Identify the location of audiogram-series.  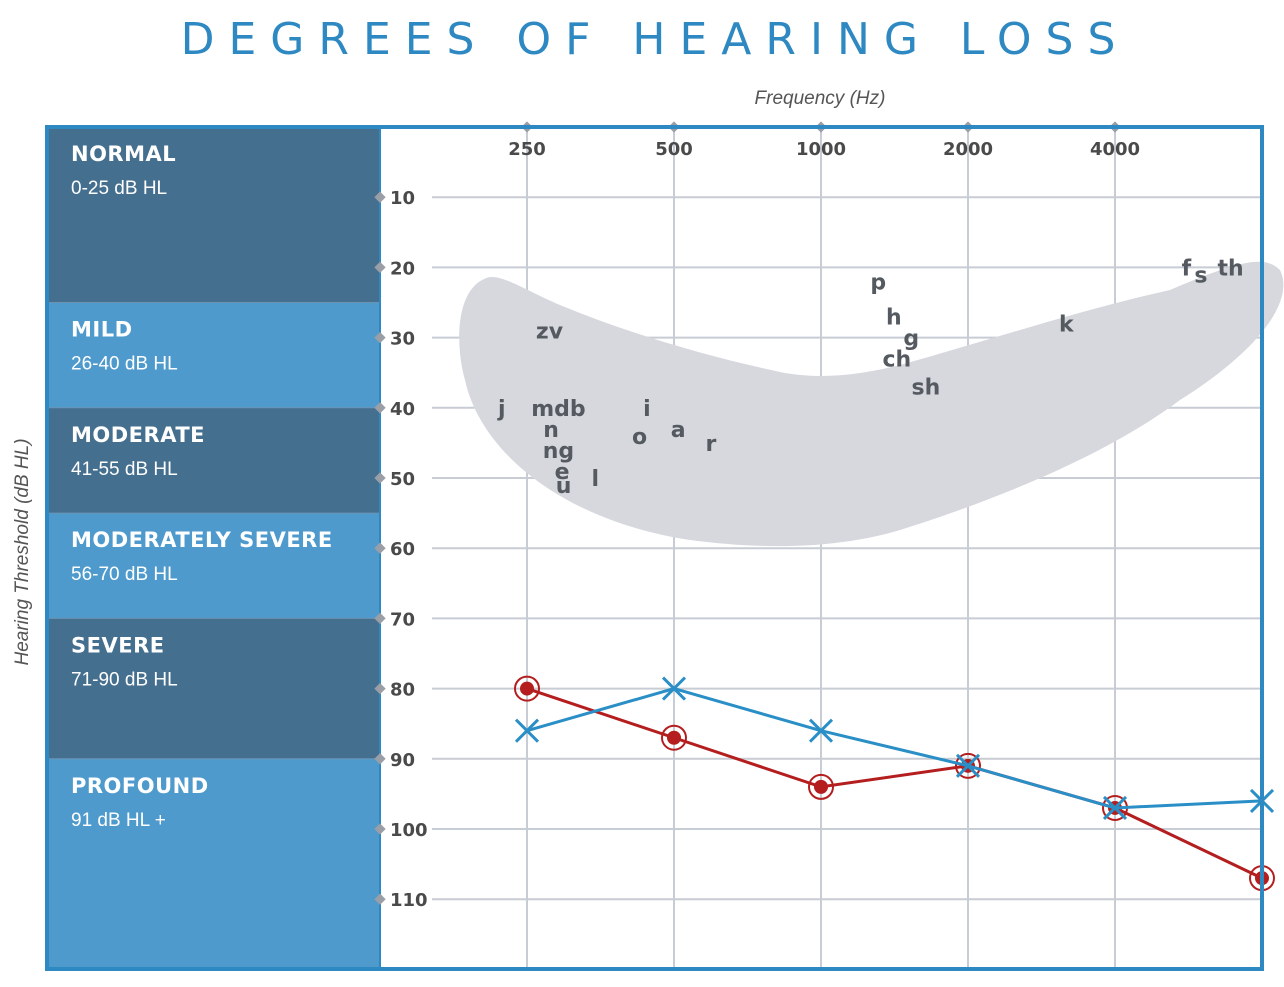
(894, 783).